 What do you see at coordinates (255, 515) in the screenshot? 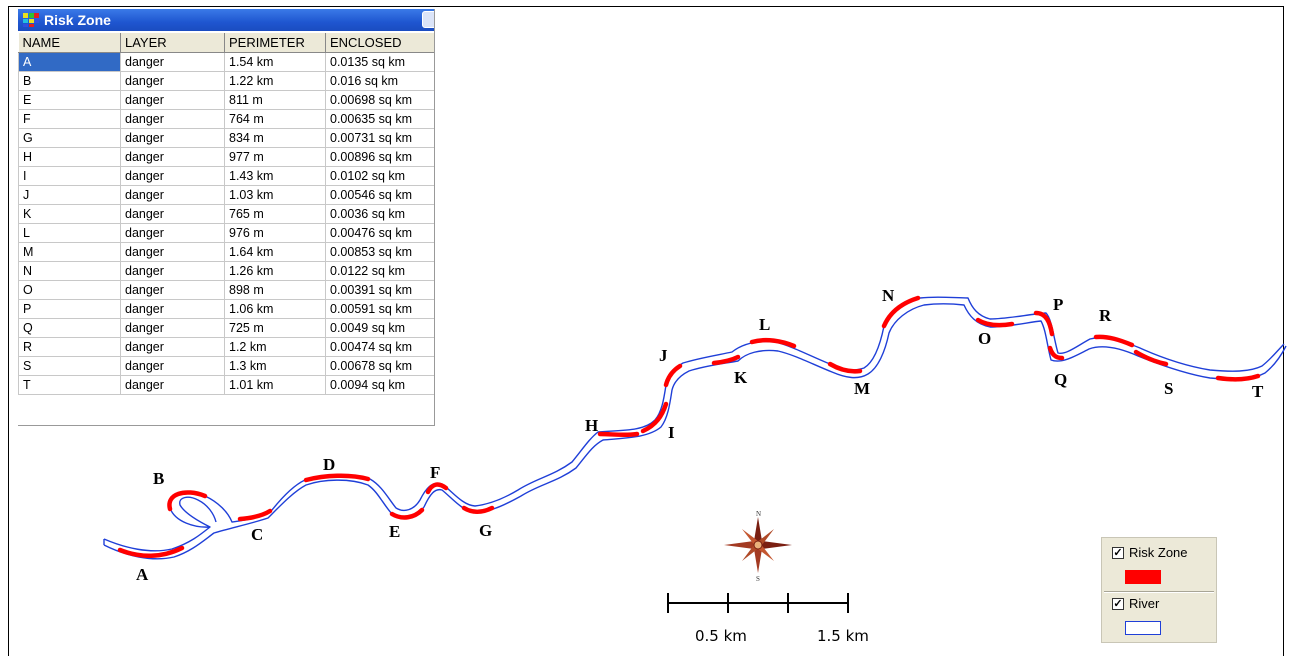
I see `risk-zone-C` at bounding box center [255, 515].